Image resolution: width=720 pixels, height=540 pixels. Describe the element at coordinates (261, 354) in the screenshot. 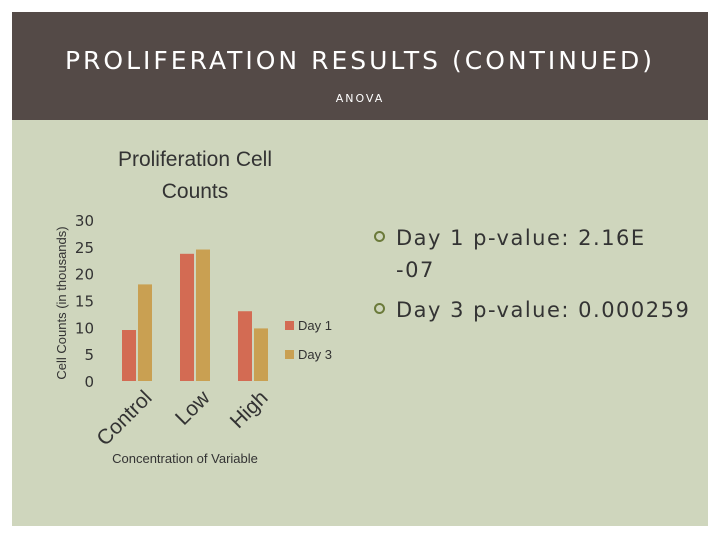

I see `bar-day-3-high` at that location.